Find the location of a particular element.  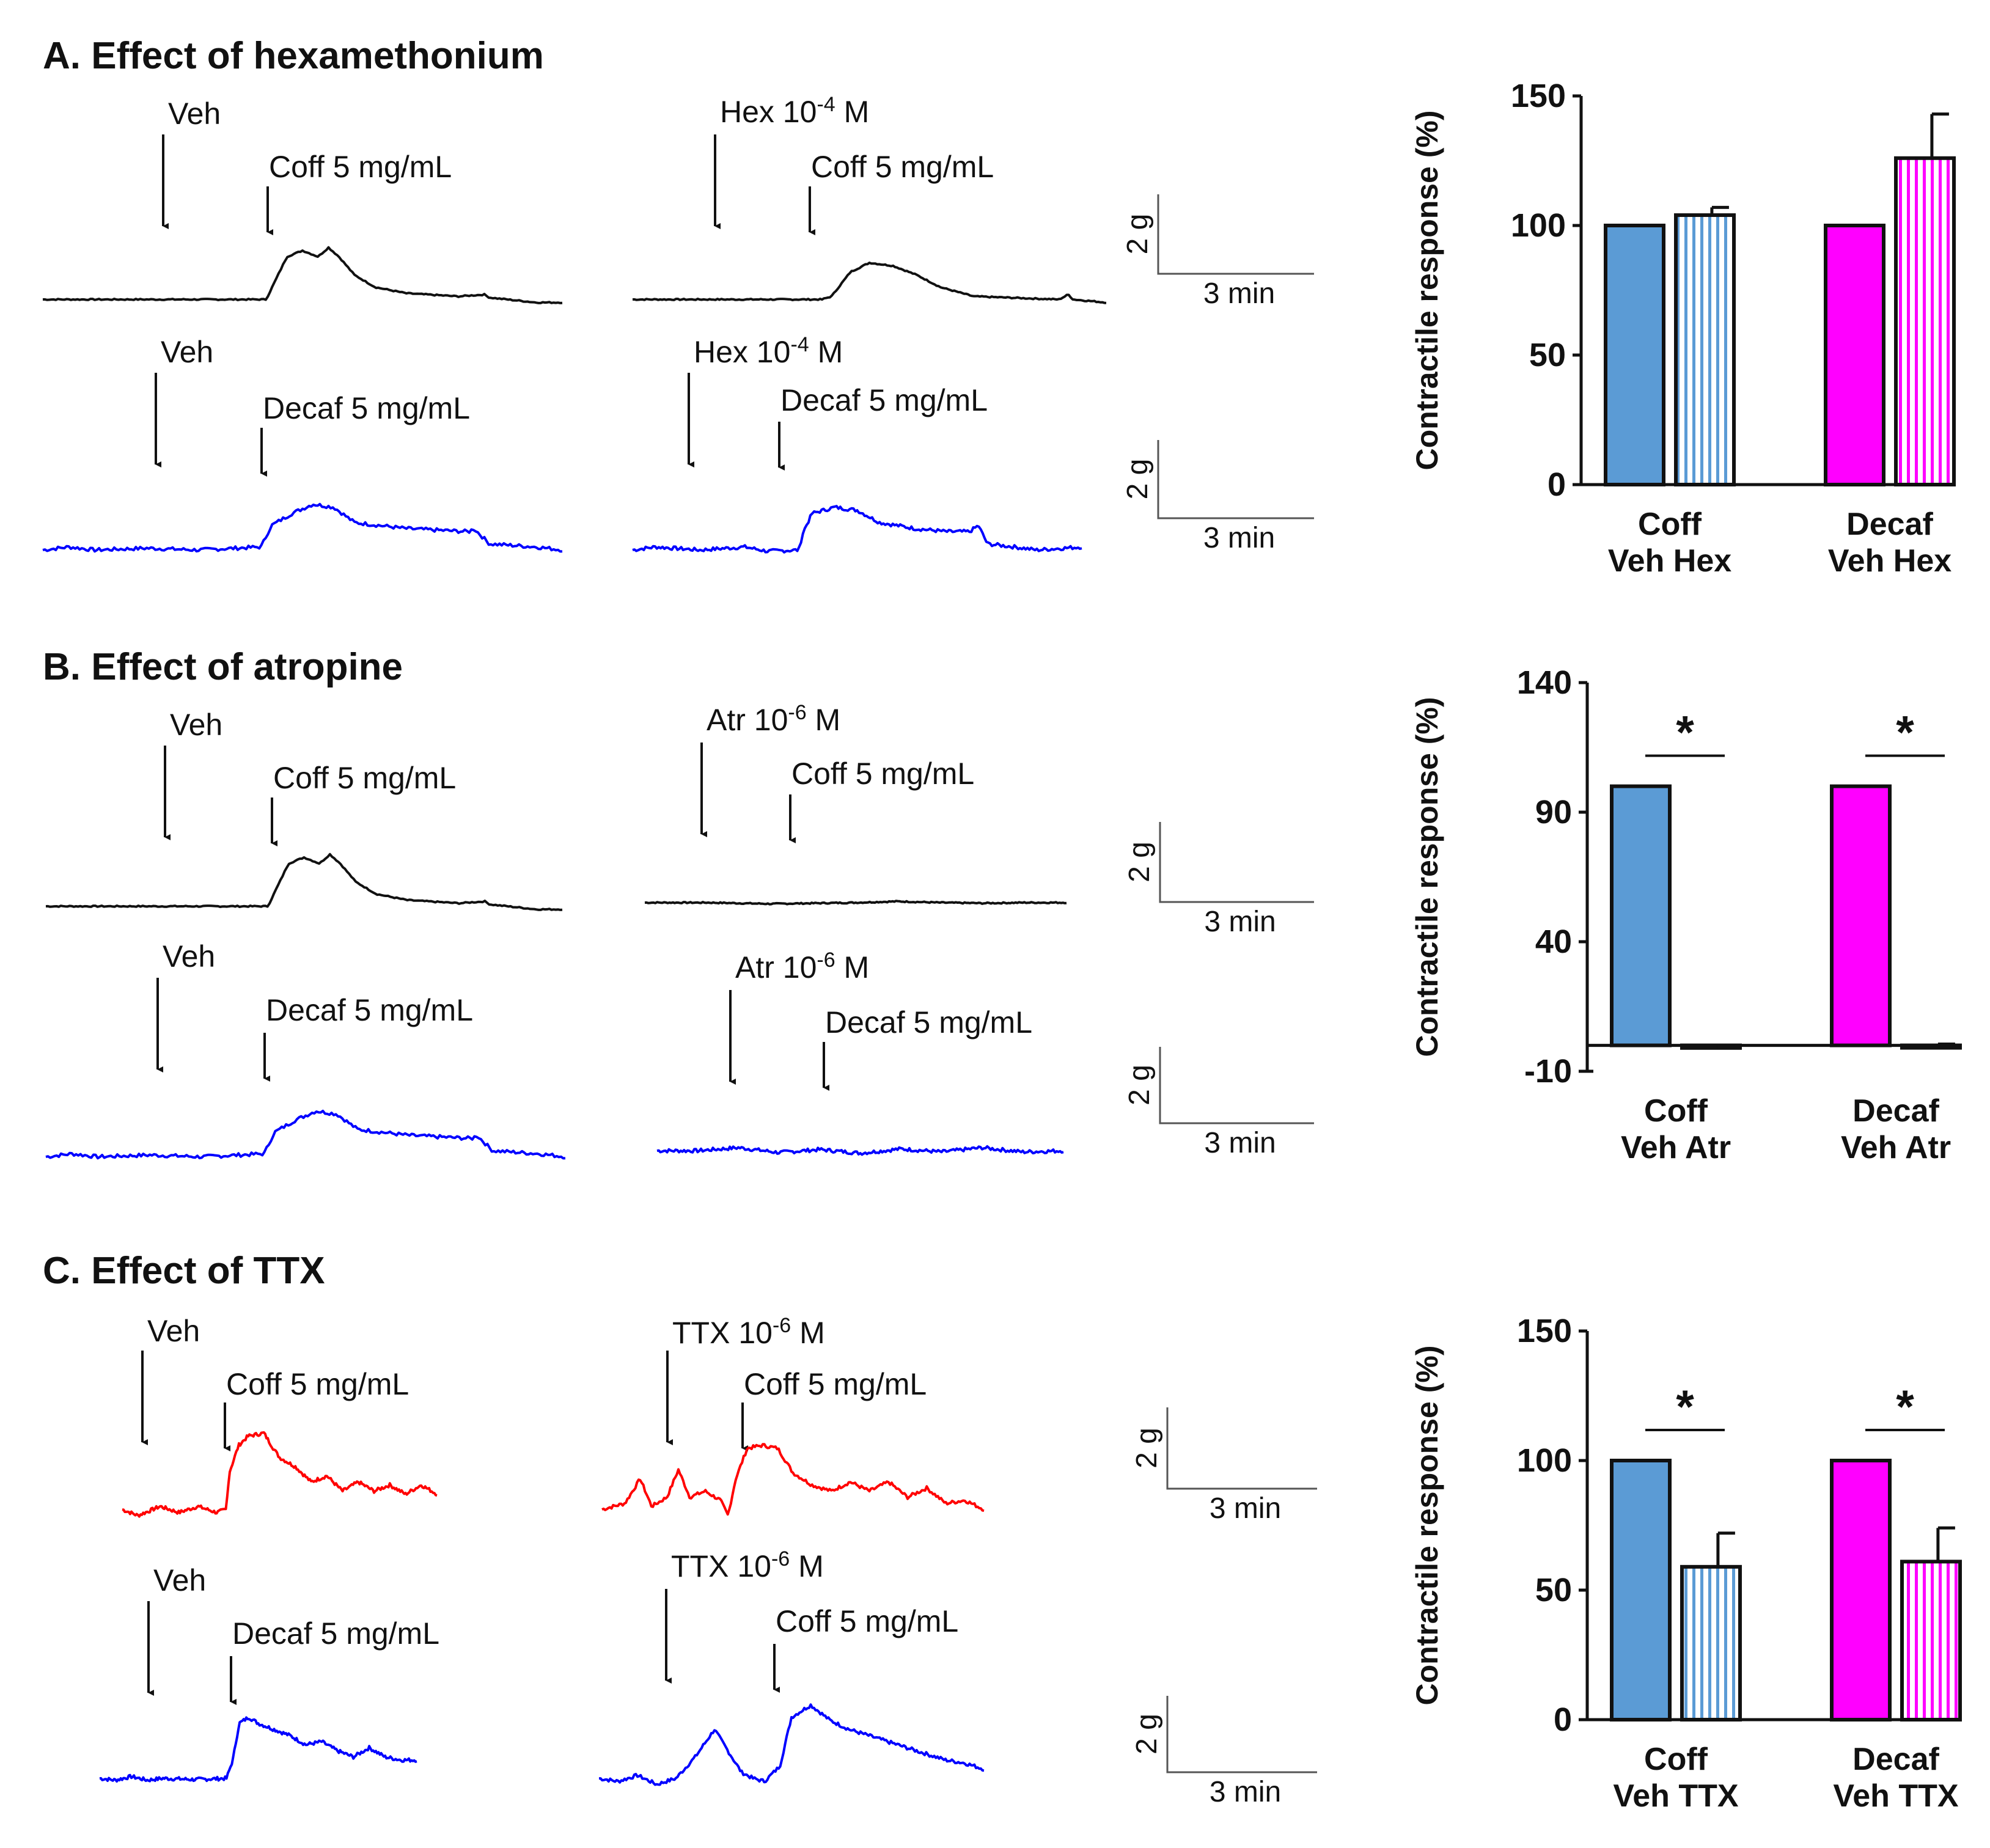

trace-treatment-label: TTX 10-6 M is located at coordinates (748, 1332).